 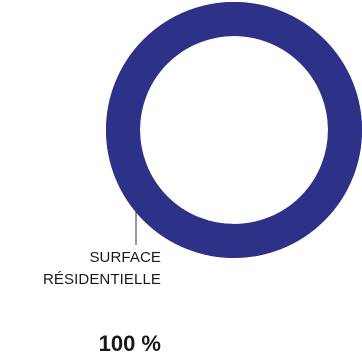 I want to click on slice-label-line-2: RÉSIDENTIELLE, so click(x=101, y=279).